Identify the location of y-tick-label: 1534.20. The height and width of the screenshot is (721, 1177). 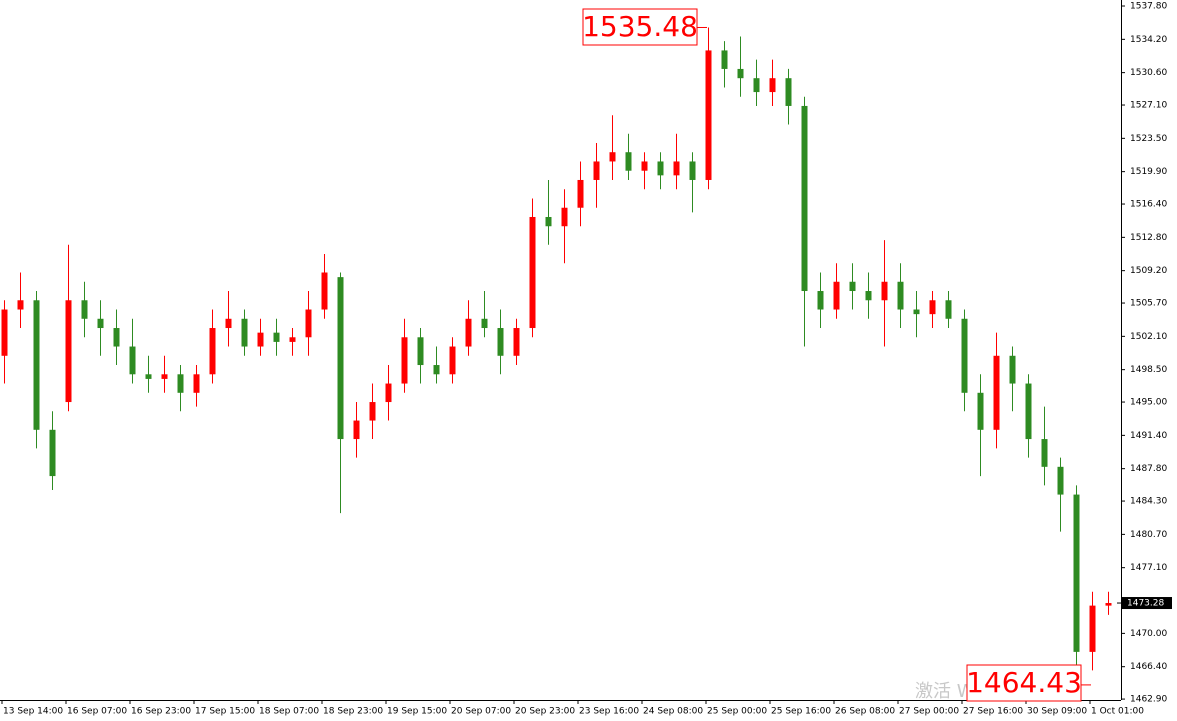
(1148, 40).